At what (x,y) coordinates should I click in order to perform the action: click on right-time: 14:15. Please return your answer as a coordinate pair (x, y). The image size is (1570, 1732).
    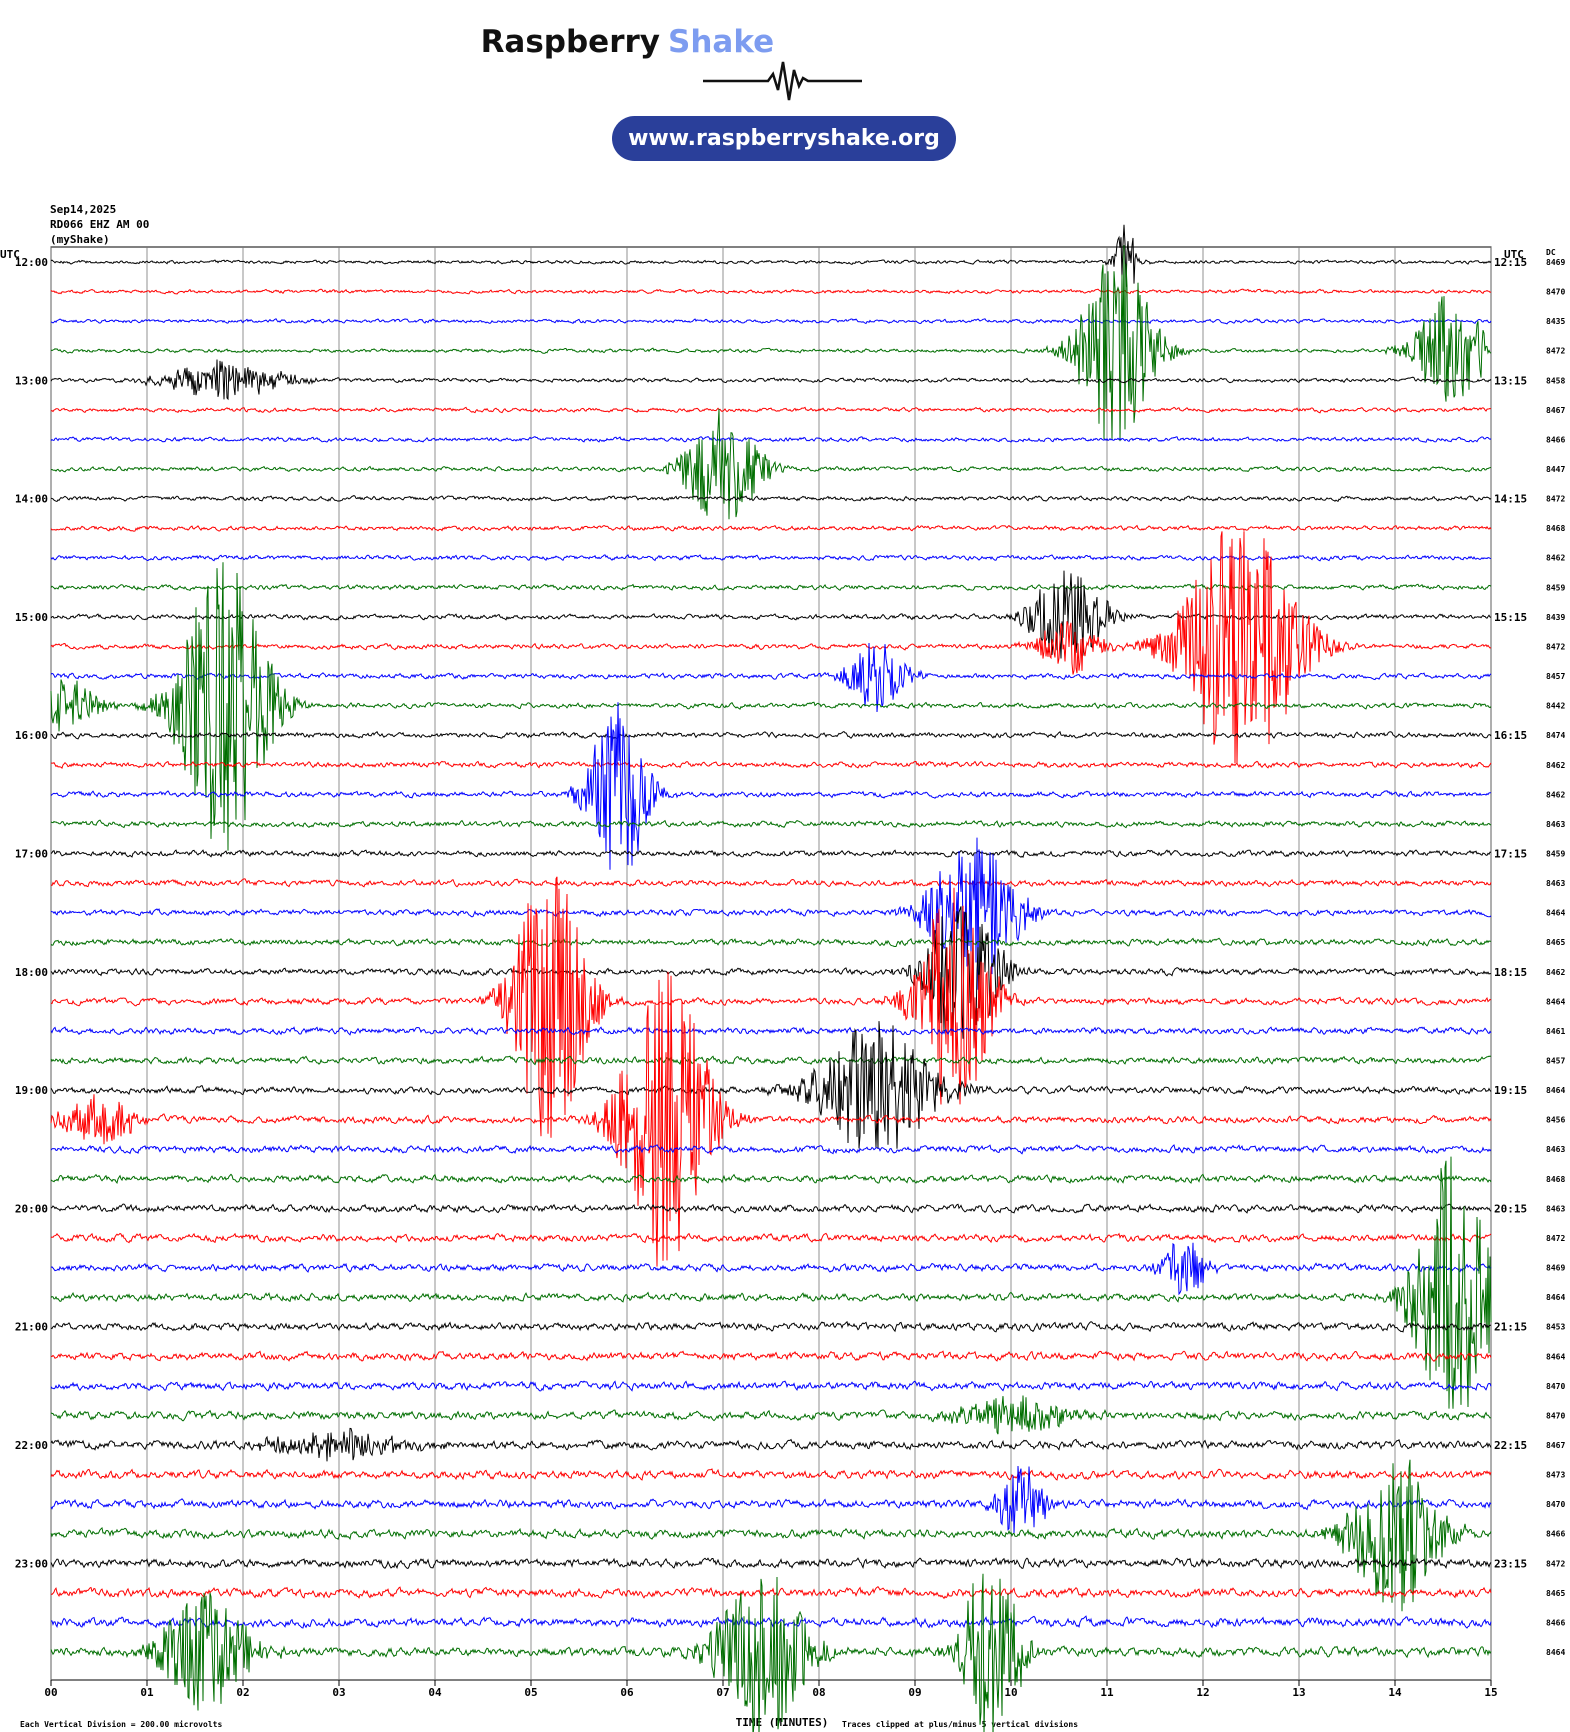
    Looking at the image, I should click on (1510, 499).